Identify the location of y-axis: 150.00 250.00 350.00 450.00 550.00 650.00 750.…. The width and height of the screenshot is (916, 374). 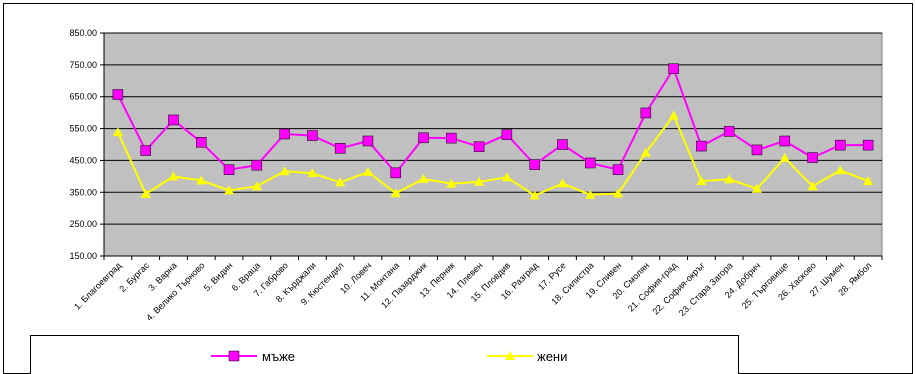
(87, 144).